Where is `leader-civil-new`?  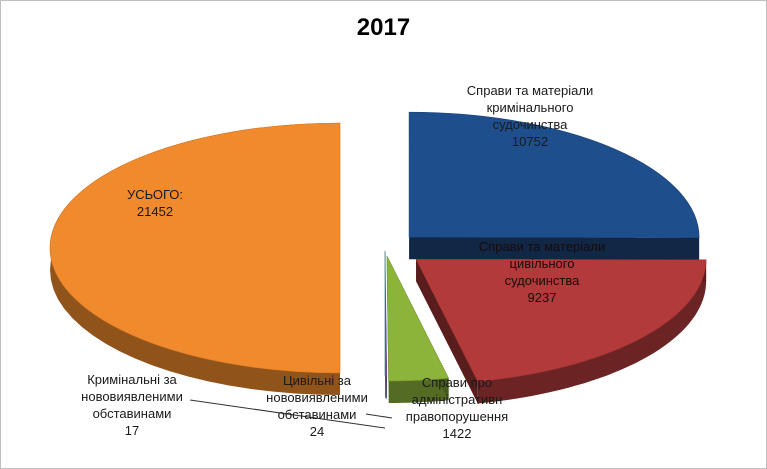
leader-civil-new is located at coordinates (379, 416).